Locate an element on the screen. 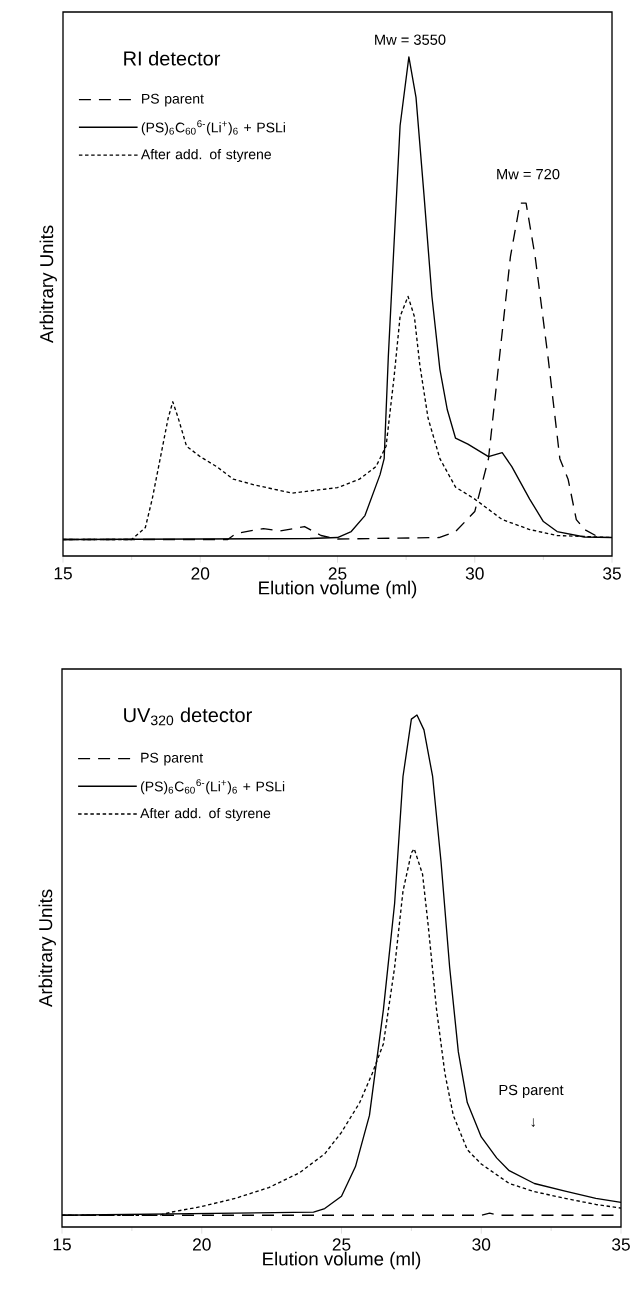  annotation: ↓ is located at coordinates (533, 1122).